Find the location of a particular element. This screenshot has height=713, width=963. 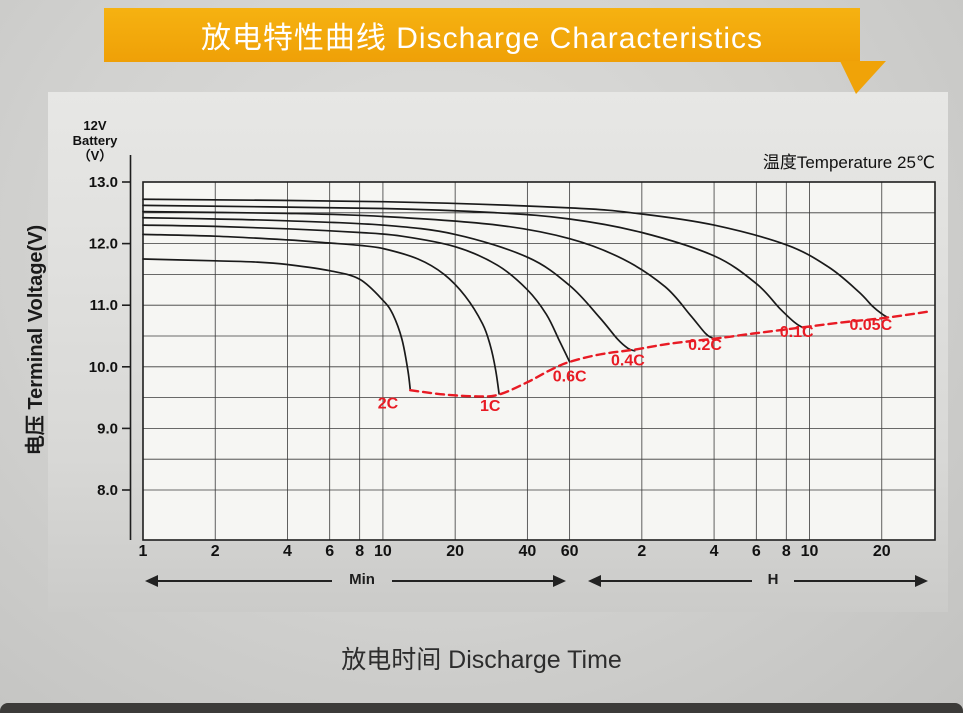

curve-0.1C is located at coordinates (473, 266).